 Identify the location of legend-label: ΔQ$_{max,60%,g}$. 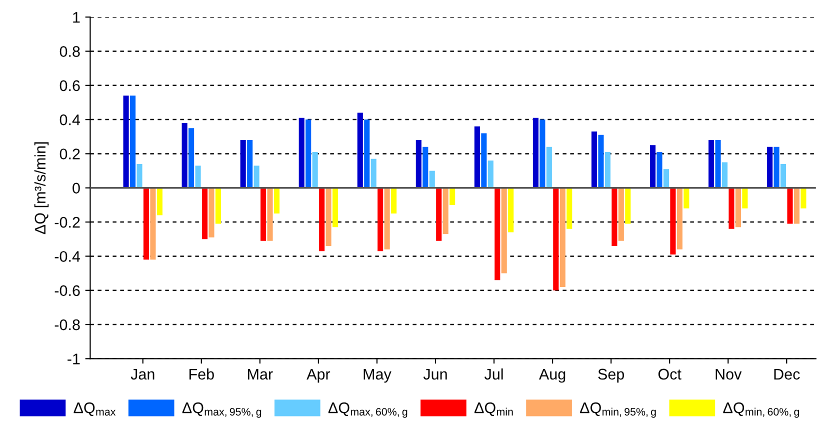
(368, 410).